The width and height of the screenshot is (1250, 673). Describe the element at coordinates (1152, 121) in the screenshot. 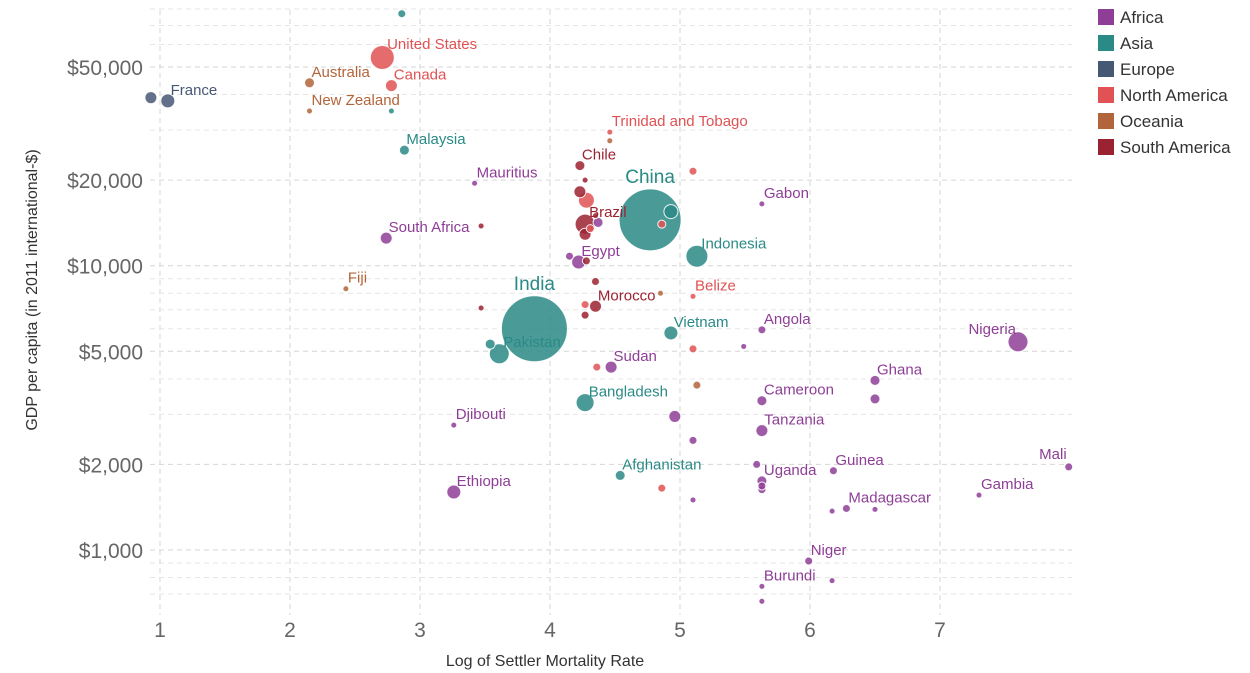

I see `legend-entry: Oceania` at that location.